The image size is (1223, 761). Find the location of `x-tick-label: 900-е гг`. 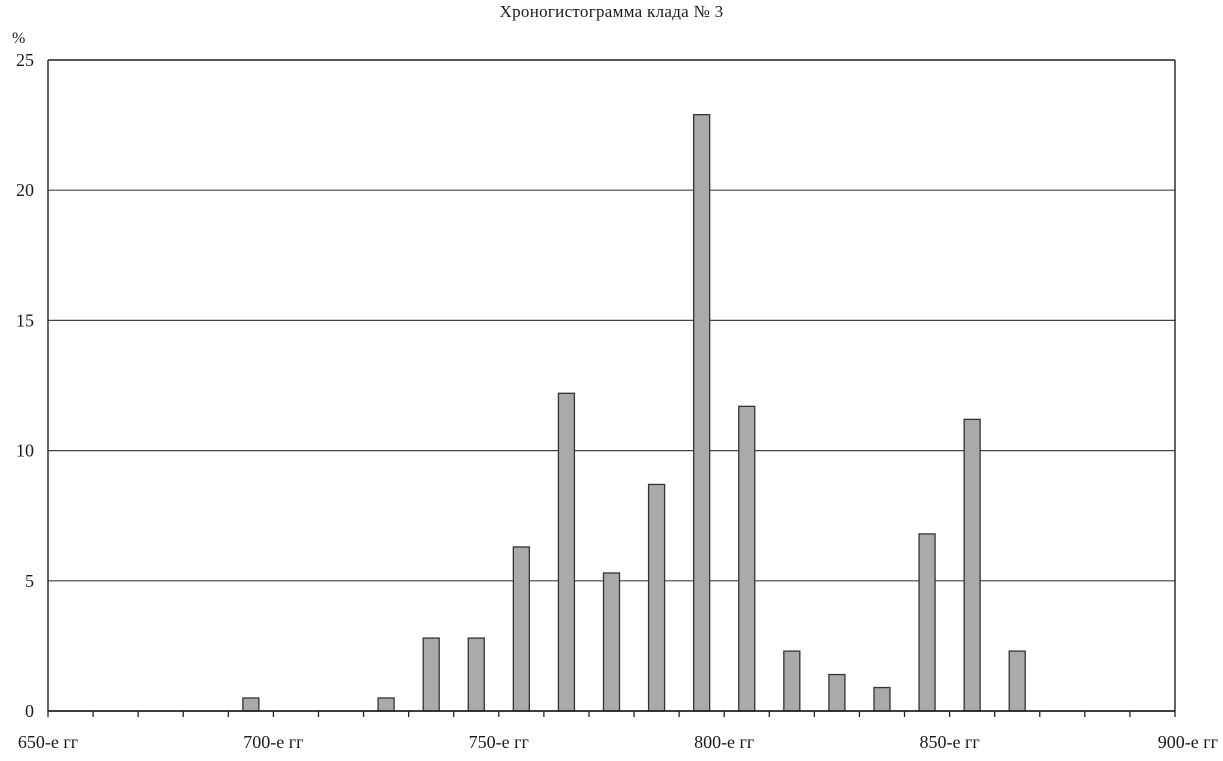

x-tick-label: 900-е гг is located at coordinates (1188, 742).